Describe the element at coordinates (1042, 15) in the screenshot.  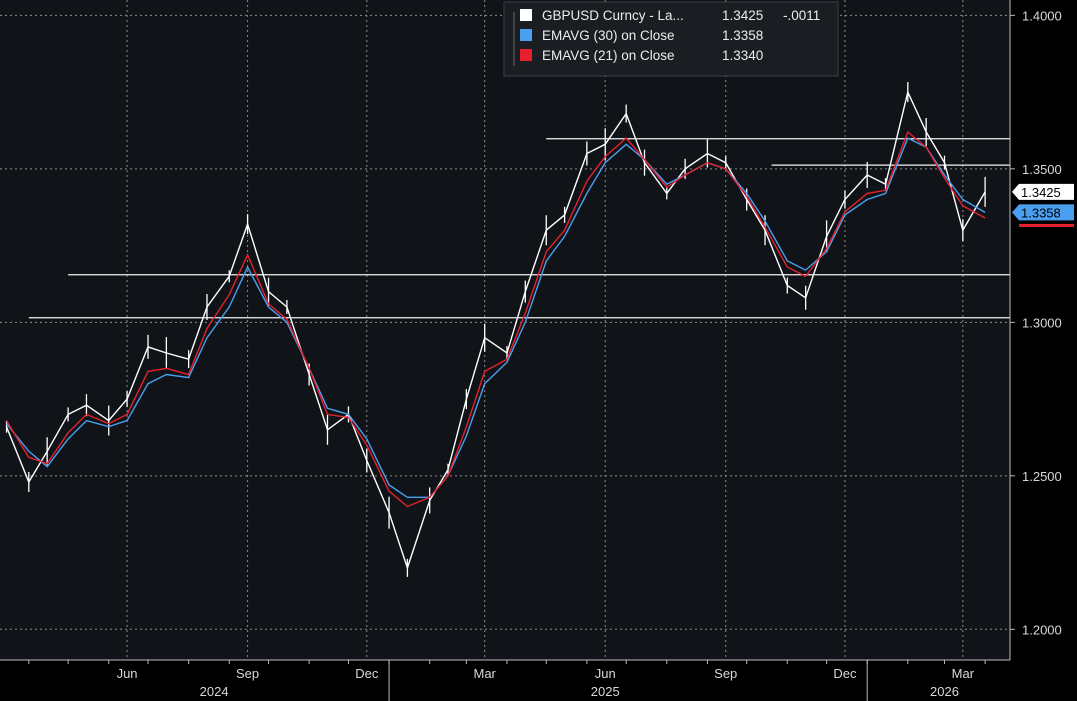
I see `y-tick-label: 1.4000` at that location.